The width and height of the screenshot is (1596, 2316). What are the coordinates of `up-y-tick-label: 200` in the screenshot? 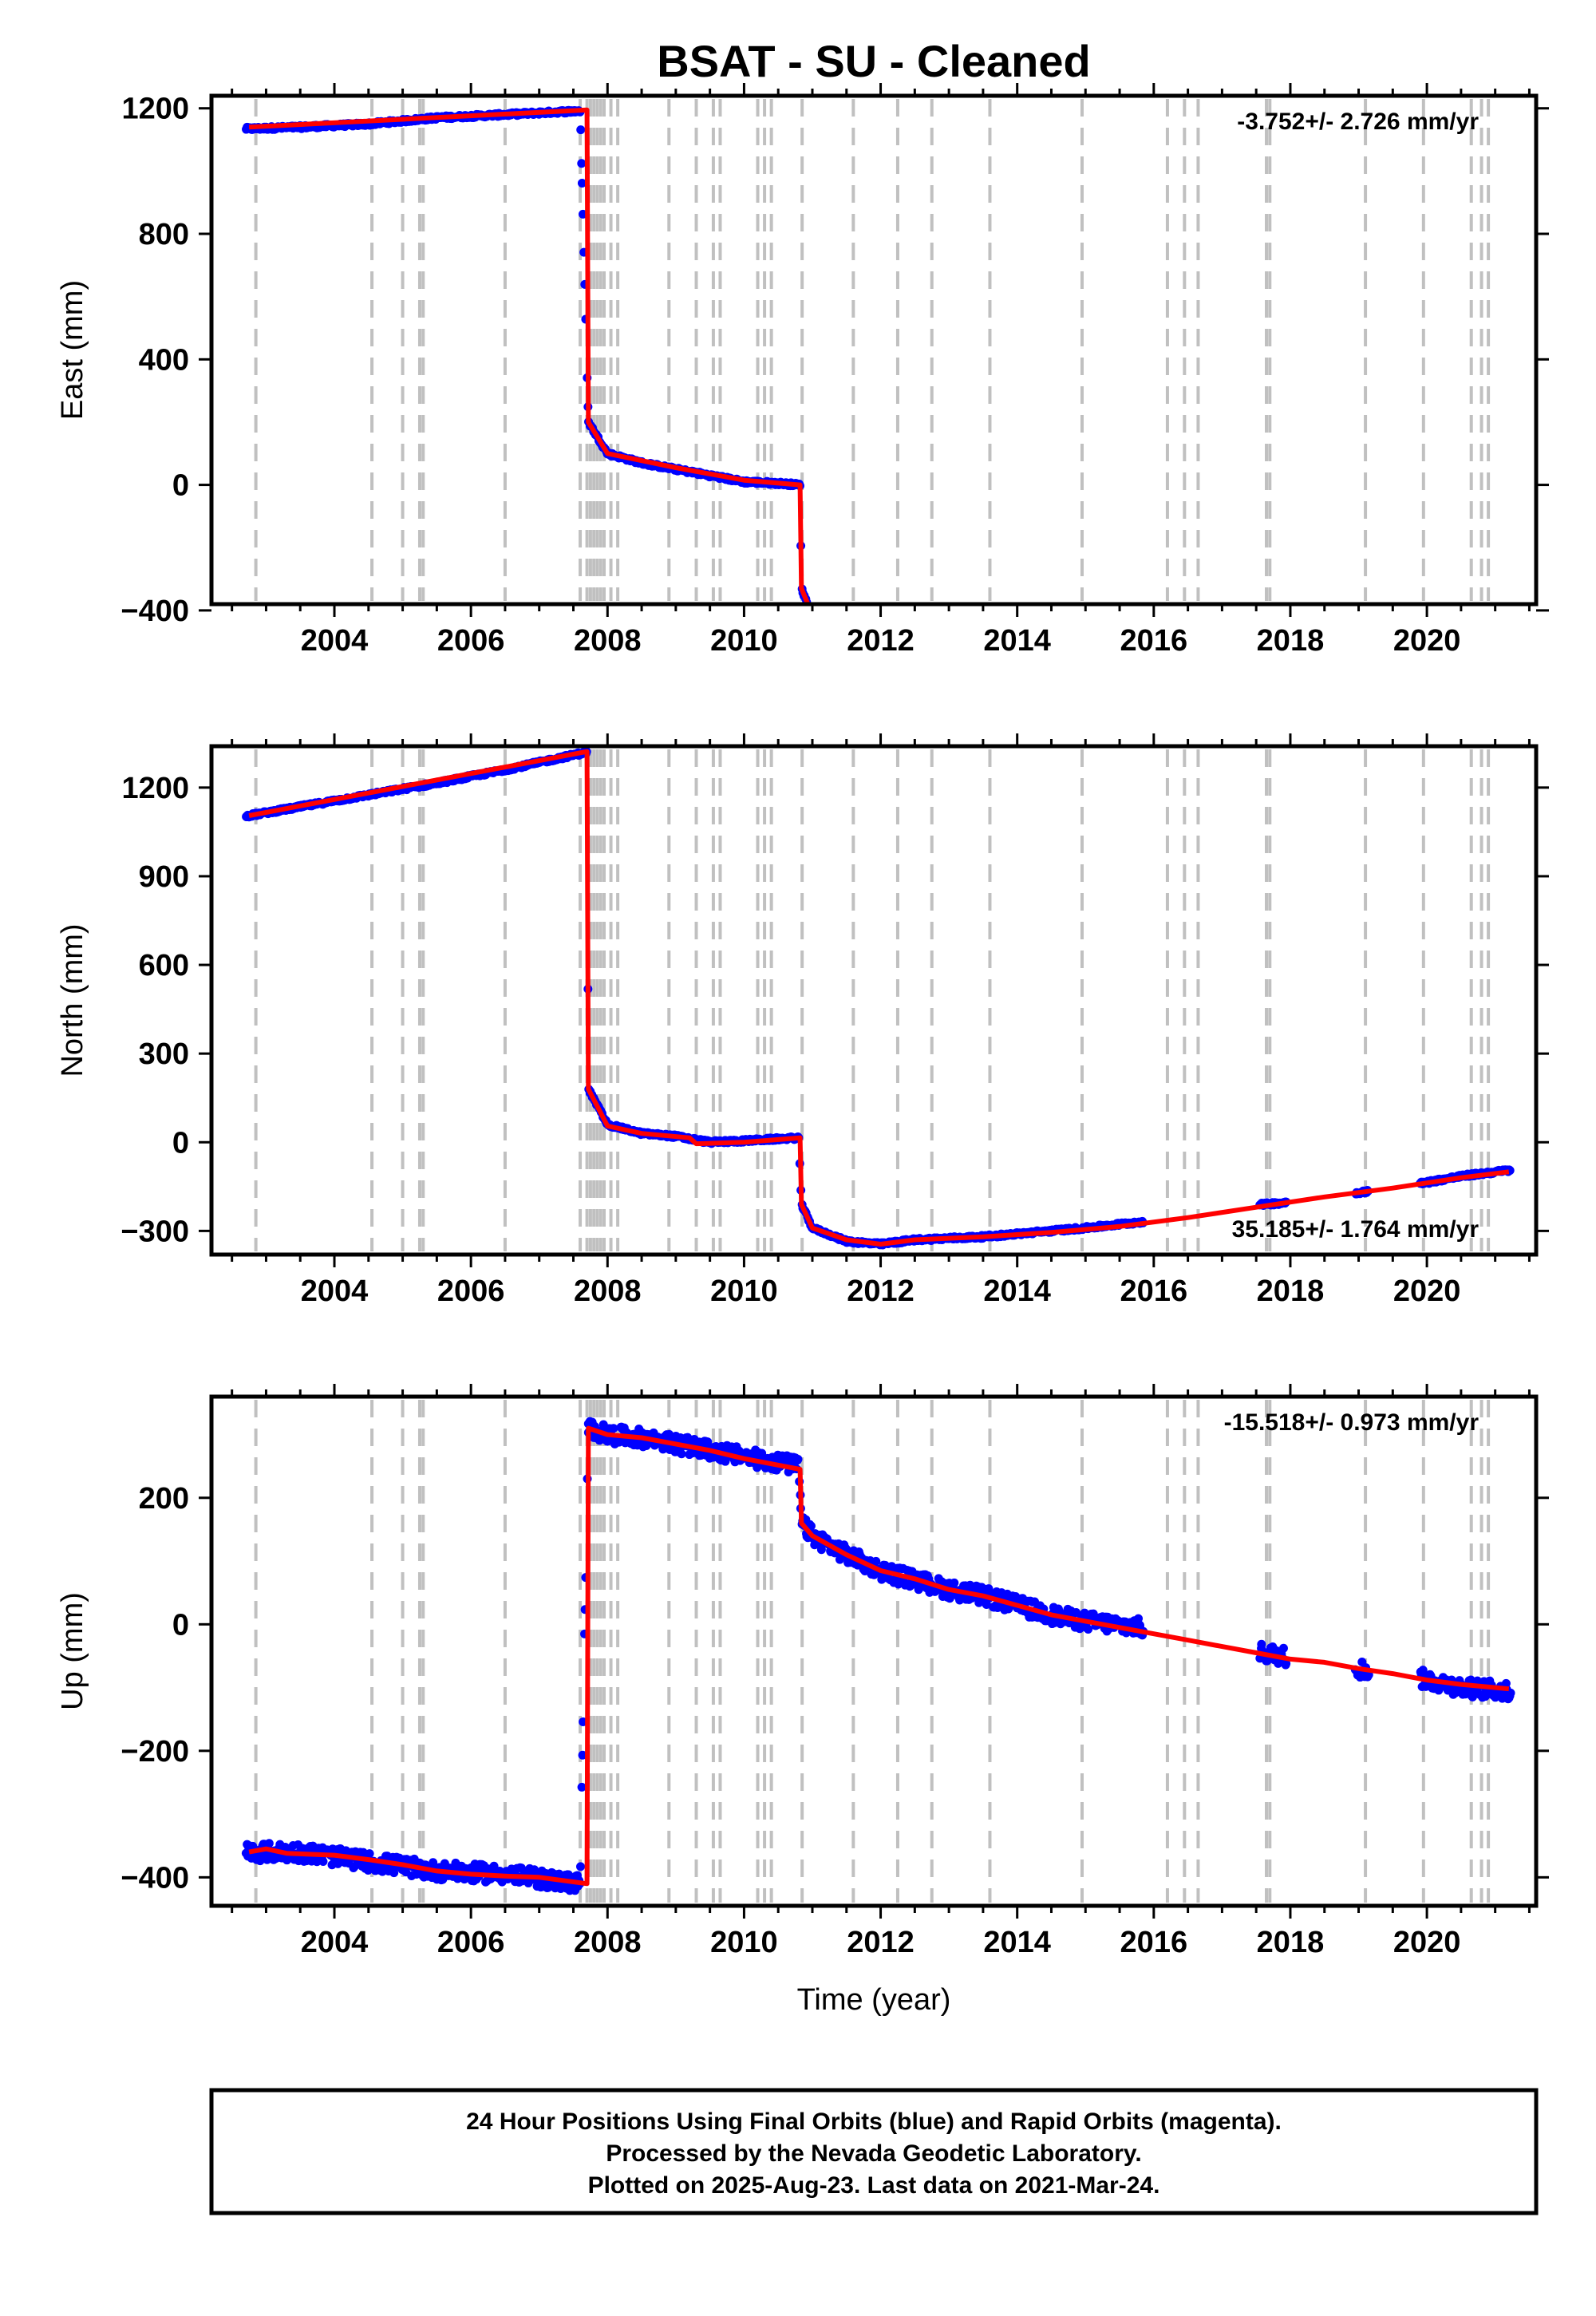 It's located at (164, 1499).